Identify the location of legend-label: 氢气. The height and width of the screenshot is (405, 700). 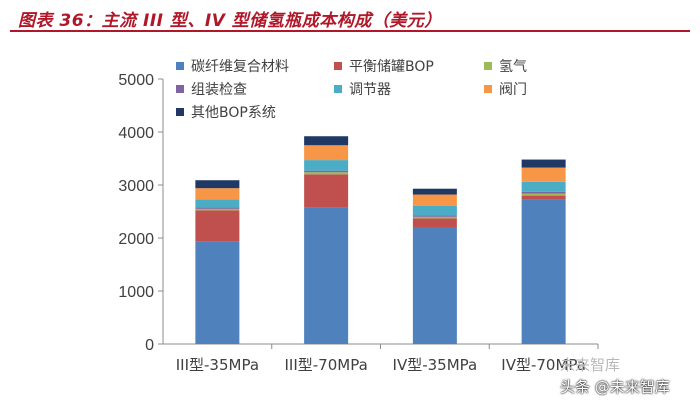
(513, 67).